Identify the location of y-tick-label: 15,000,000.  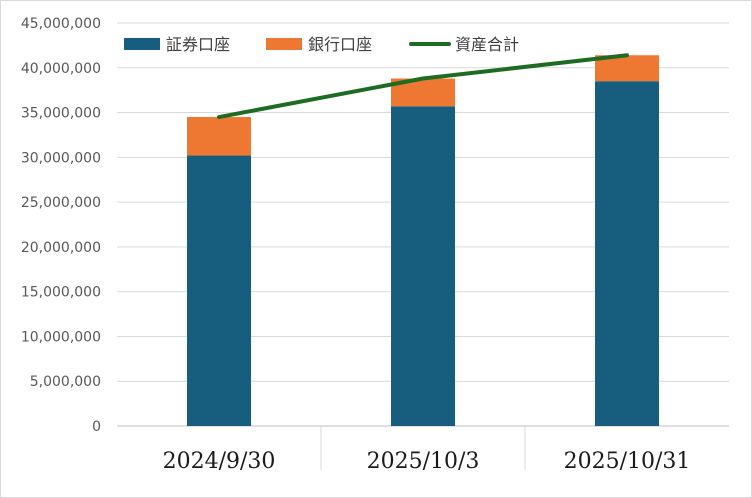
(61, 293).